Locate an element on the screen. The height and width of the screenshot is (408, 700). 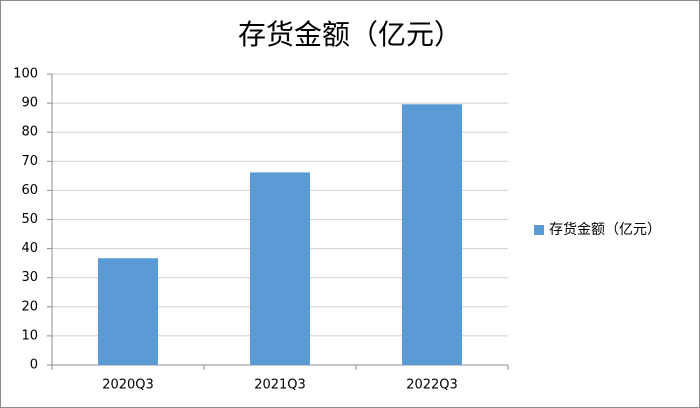
y-tick-label: 100 is located at coordinates (25, 74).